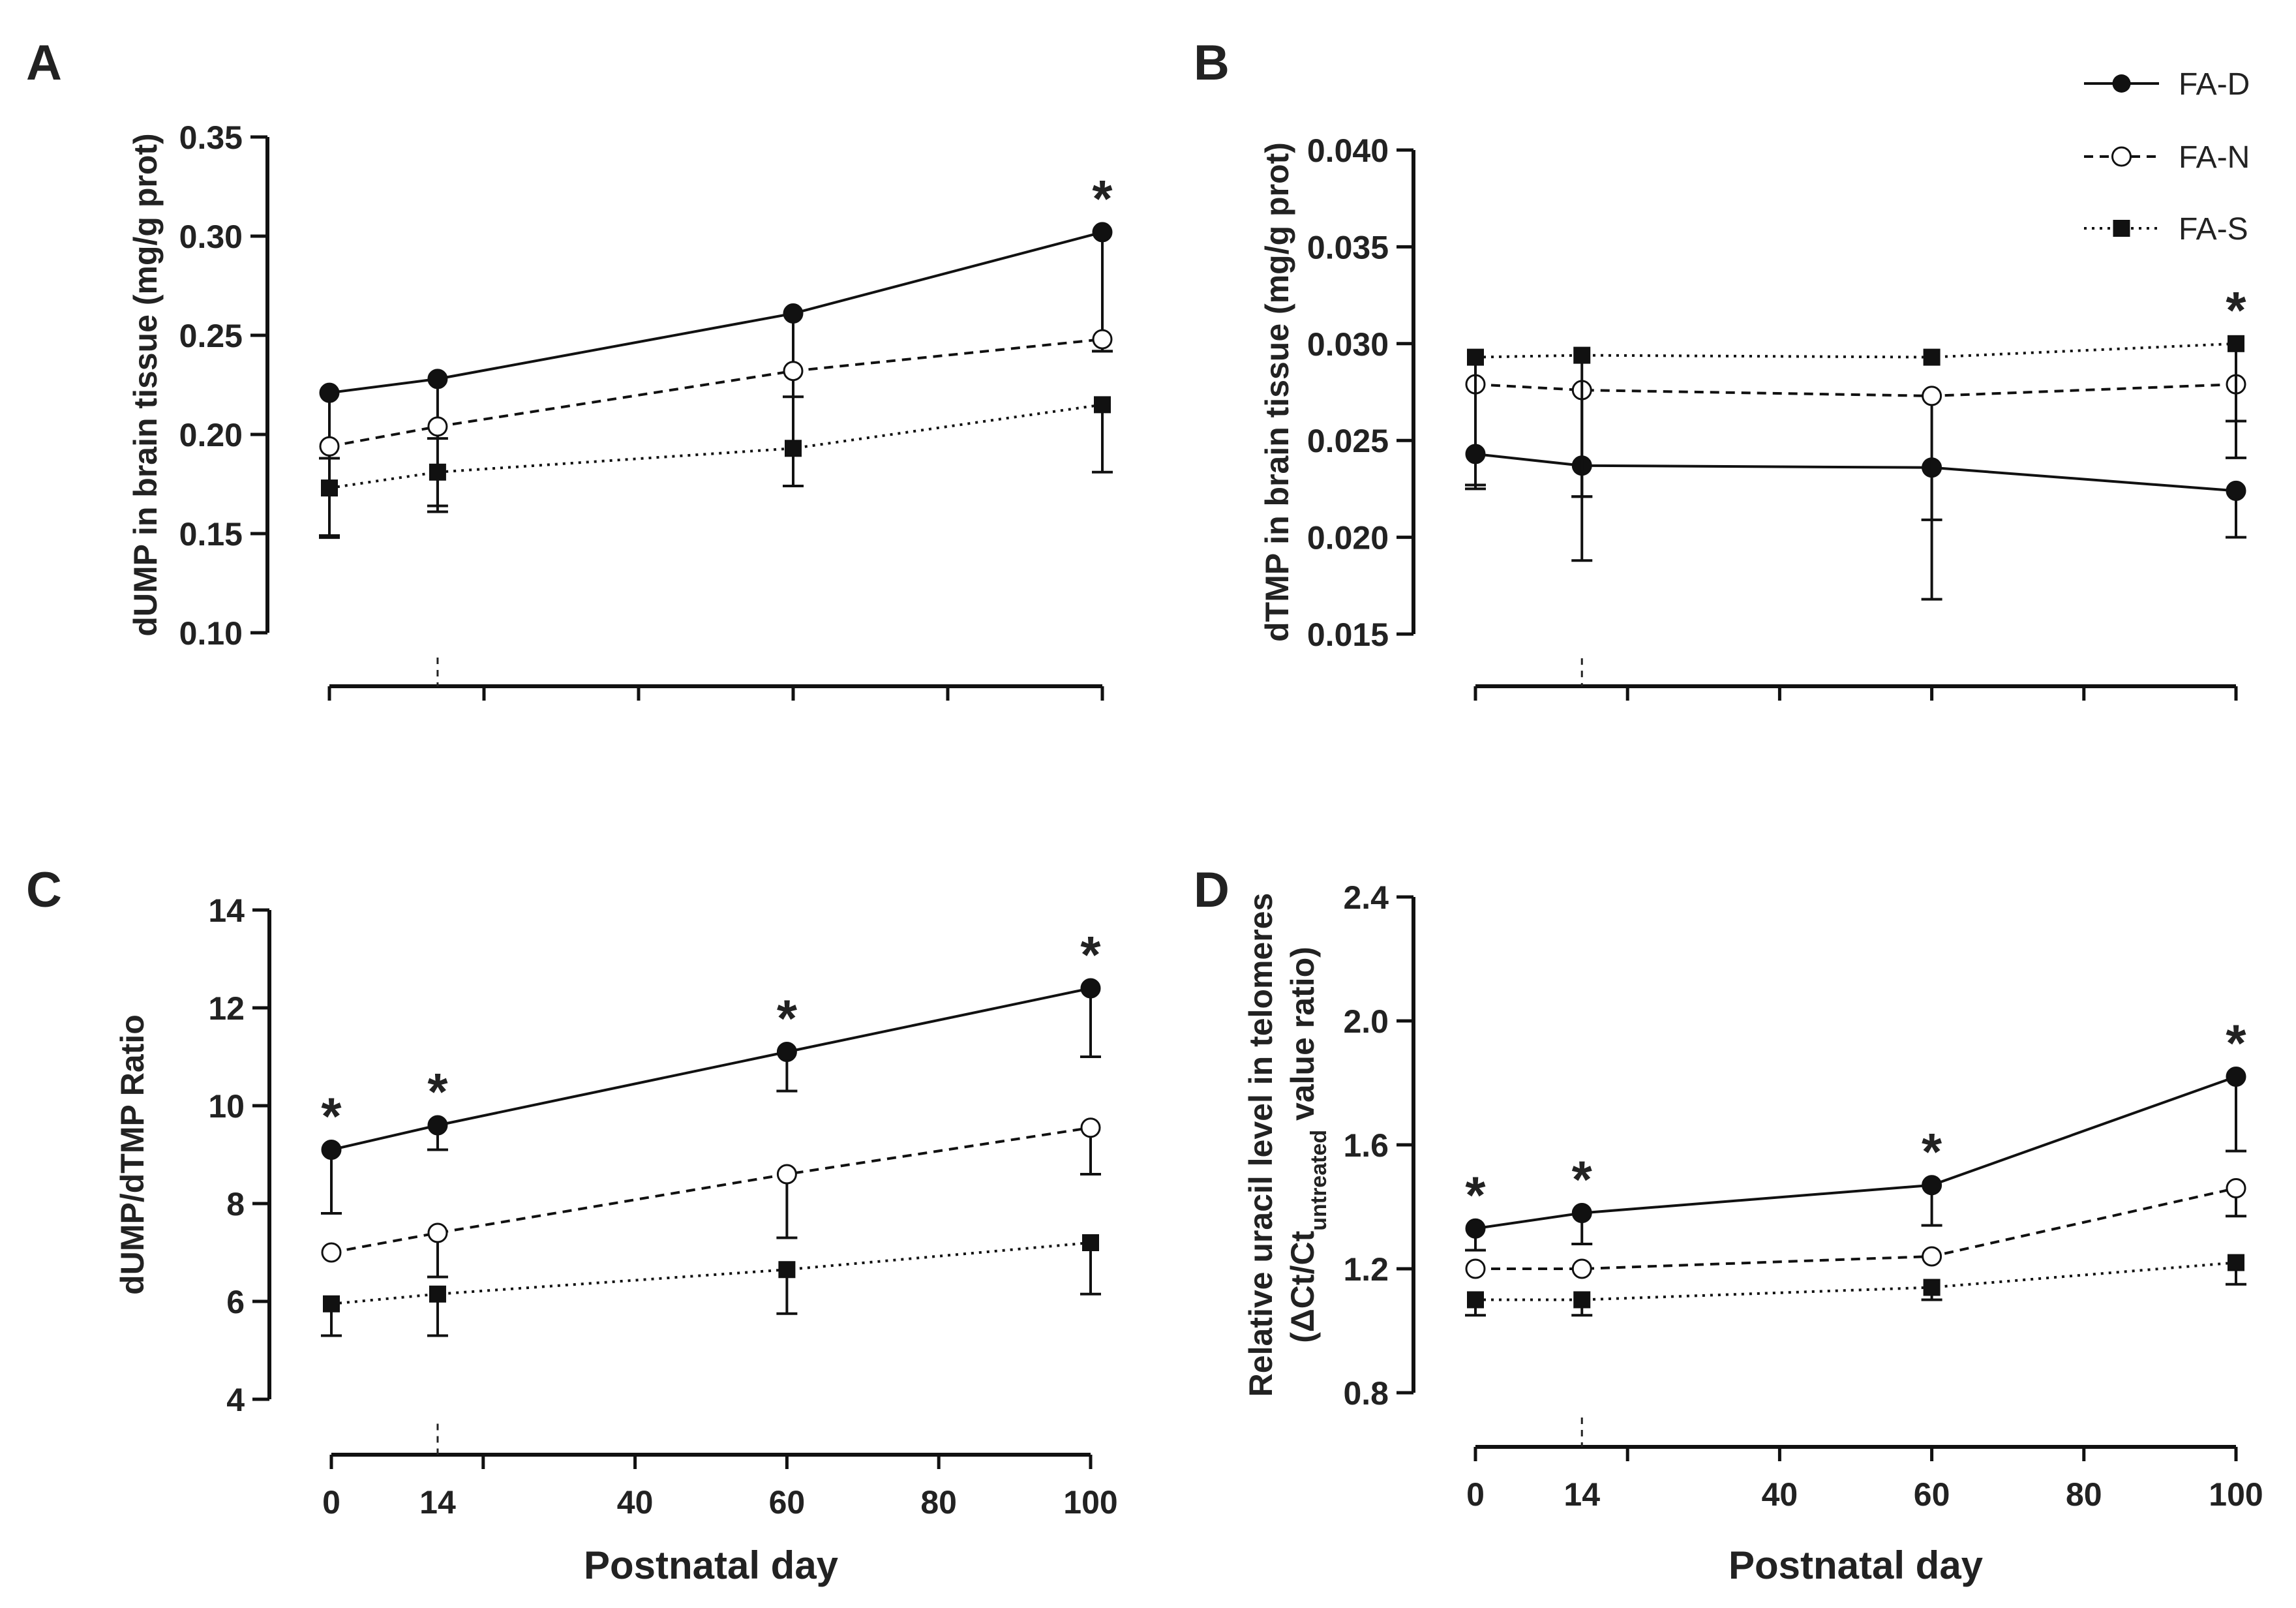 The width and height of the screenshot is (2296, 1608). I want to click on y-axis-title: dUMP in brain tissue (mg/g prot), so click(145, 384).